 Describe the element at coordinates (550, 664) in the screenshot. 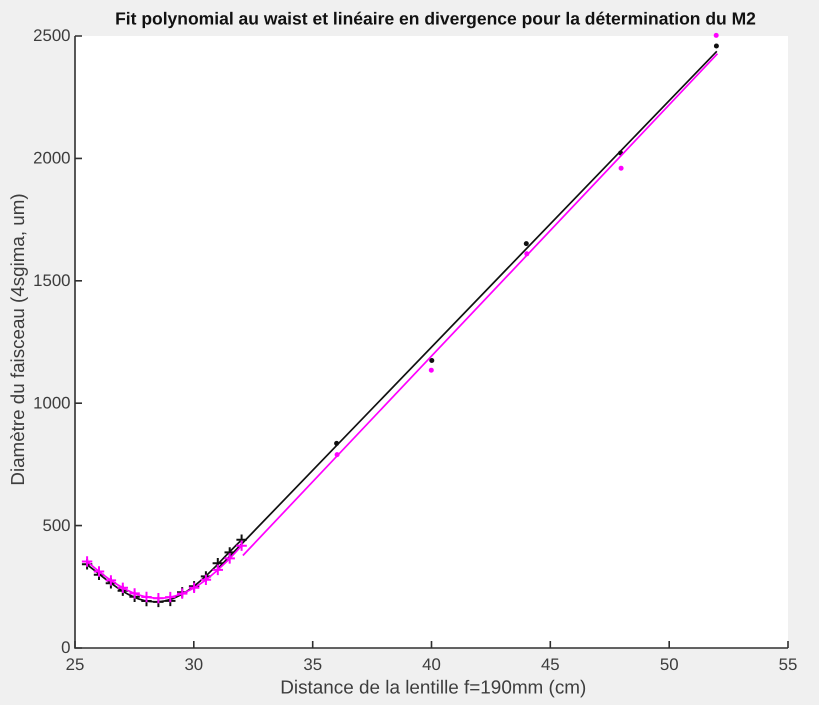

I see `svg-text: 45` at that location.